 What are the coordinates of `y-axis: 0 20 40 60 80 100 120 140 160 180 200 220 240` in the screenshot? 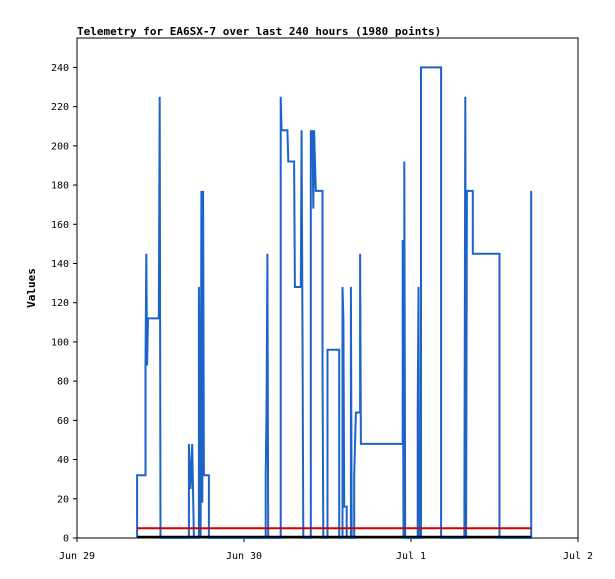 It's located at (64, 304).